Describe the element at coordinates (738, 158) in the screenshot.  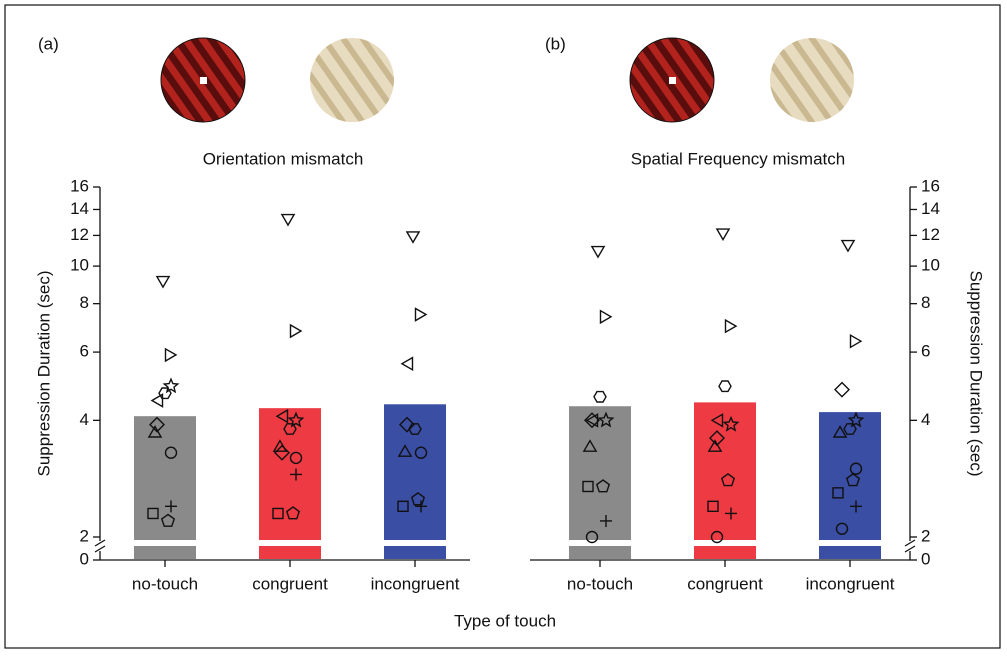
I see `chart-title: Spatial Frequency mismatch` at that location.